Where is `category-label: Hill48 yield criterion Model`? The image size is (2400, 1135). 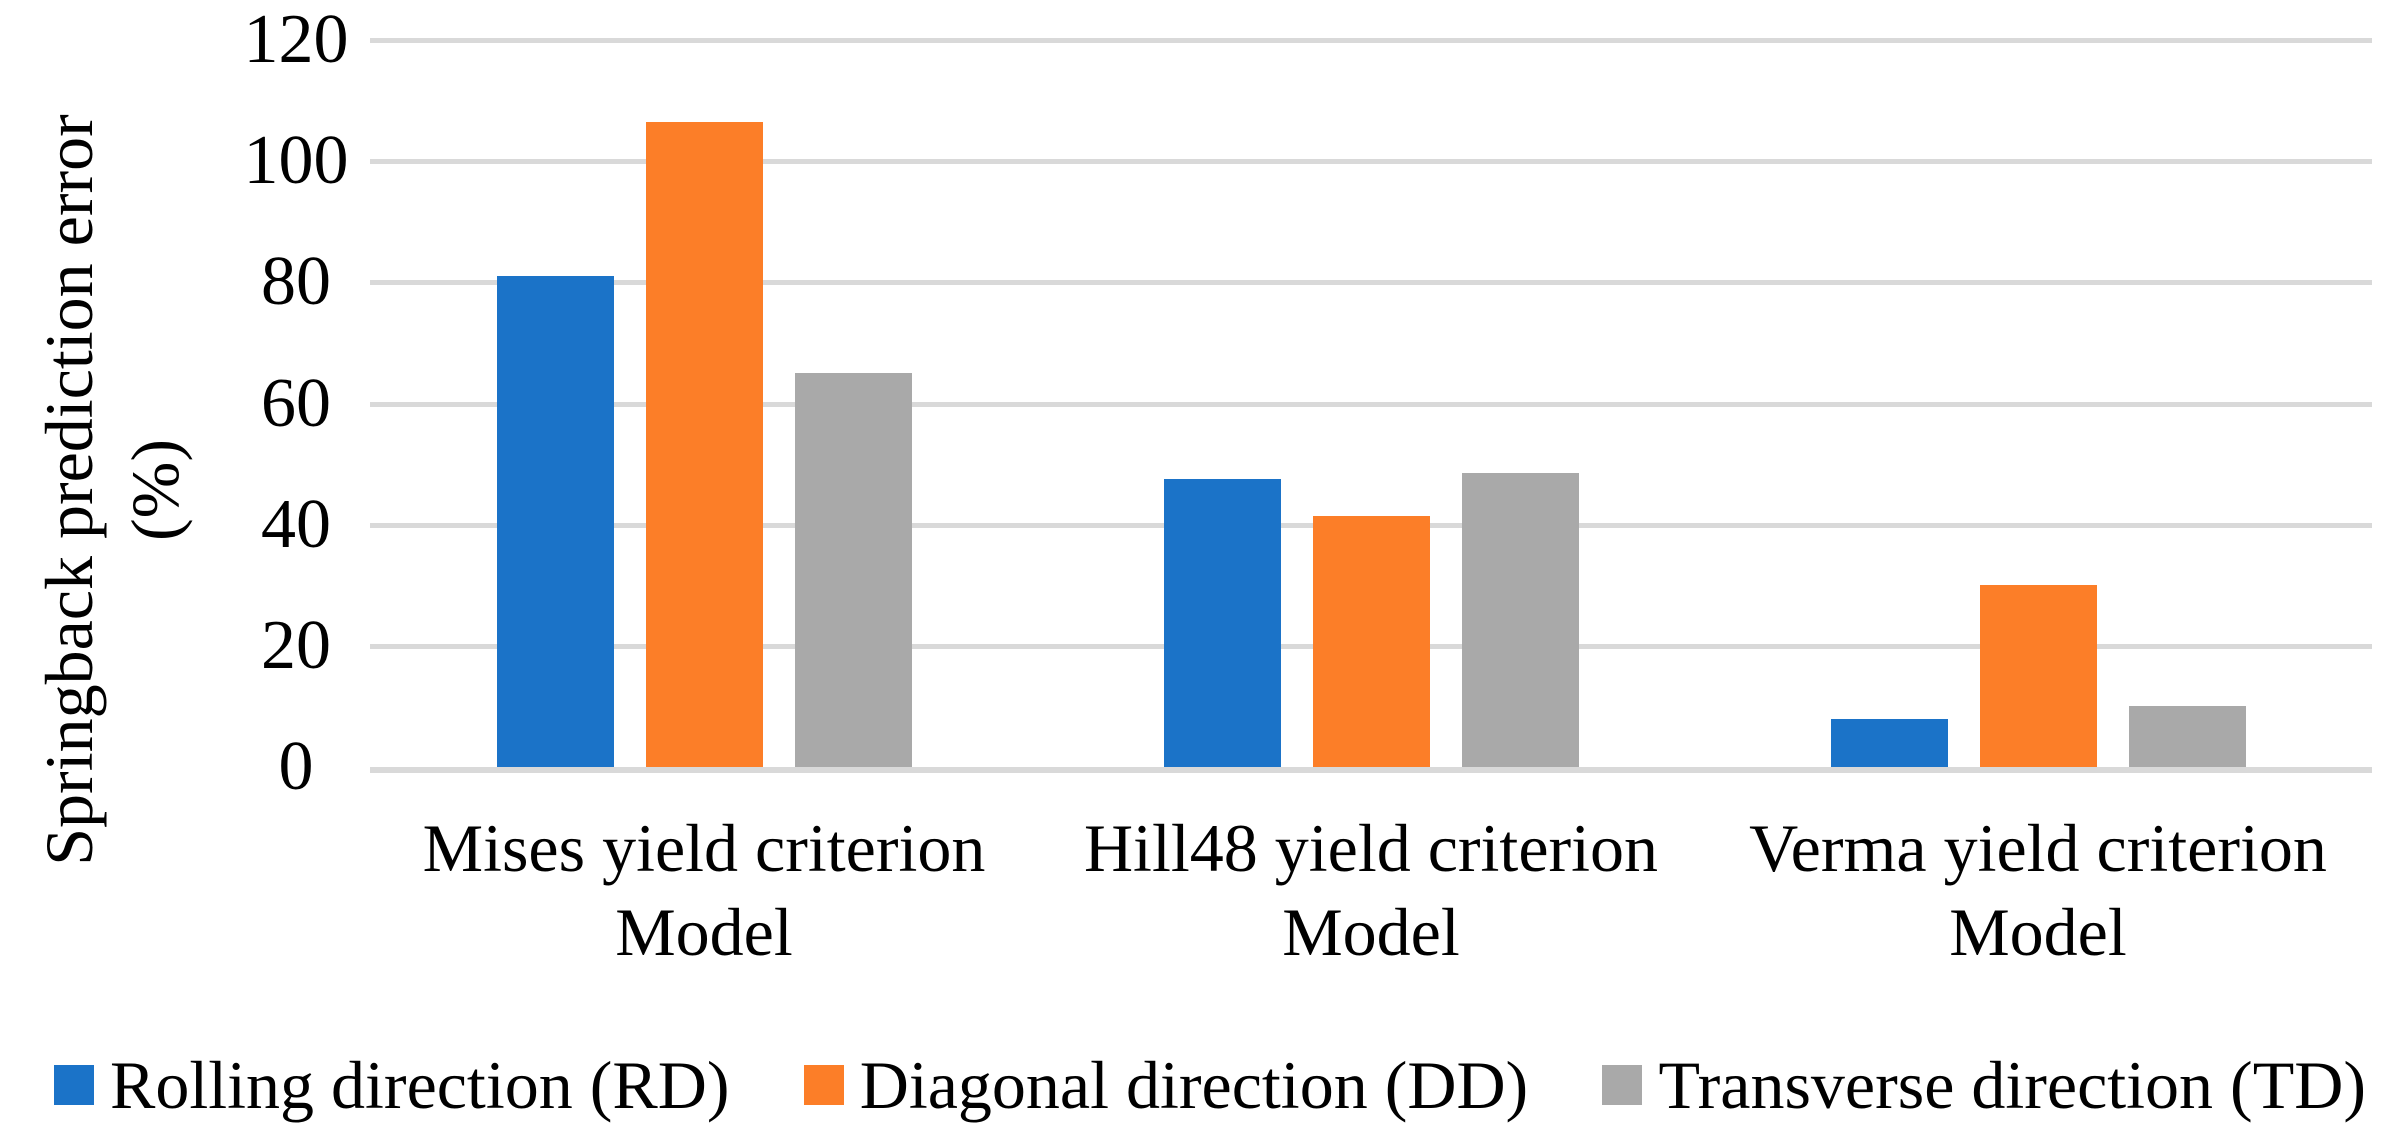
category-label: Hill48 yield criterion Model is located at coordinates (1371, 890).